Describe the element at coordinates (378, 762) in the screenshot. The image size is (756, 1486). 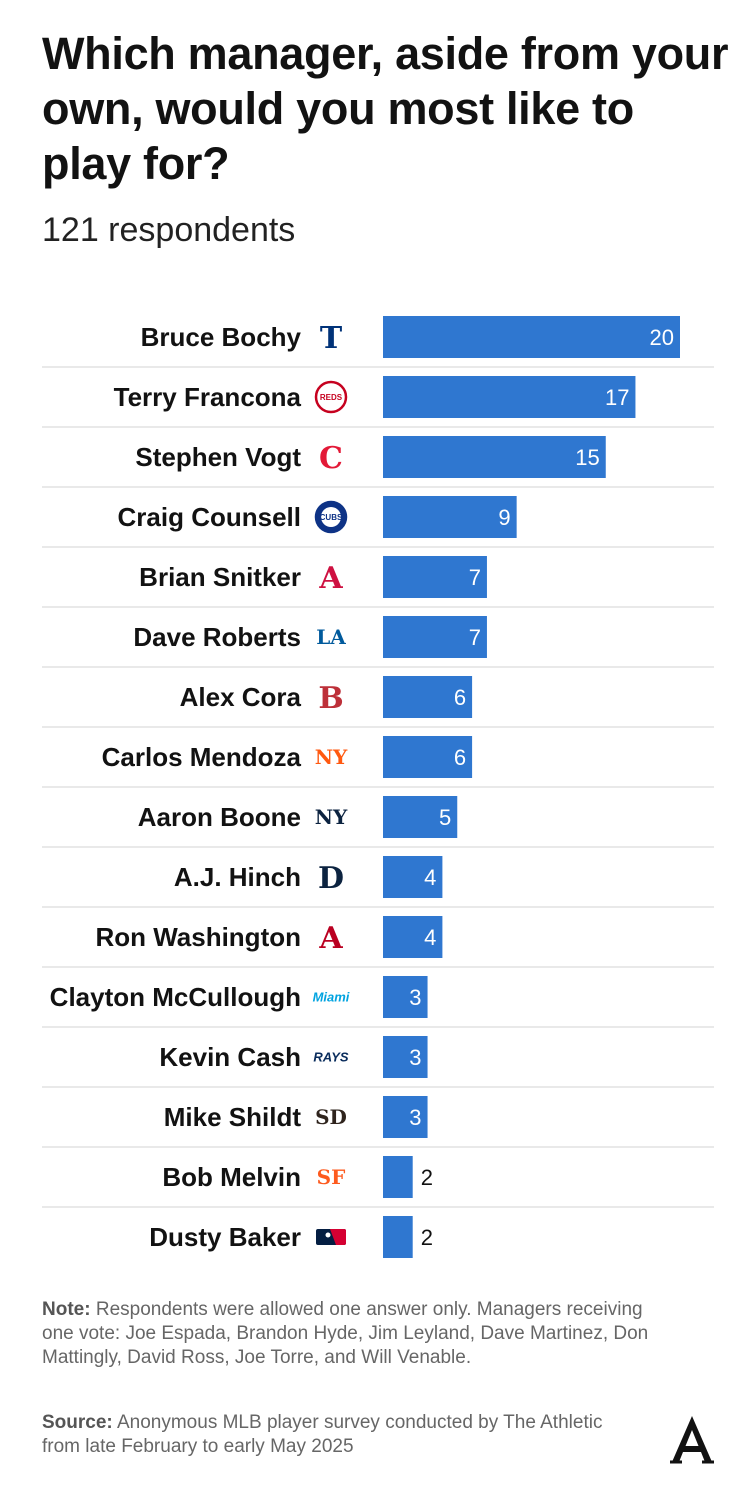
I see `bar-row-carlos-mendoza: Carlos Mendoza NY 6` at that location.